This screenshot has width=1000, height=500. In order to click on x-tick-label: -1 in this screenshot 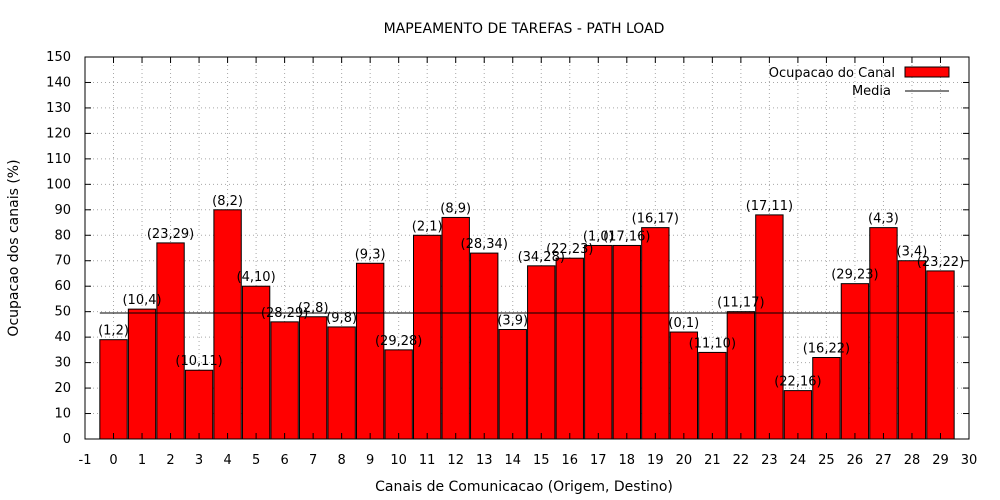, I will do `click(85, 460)`.